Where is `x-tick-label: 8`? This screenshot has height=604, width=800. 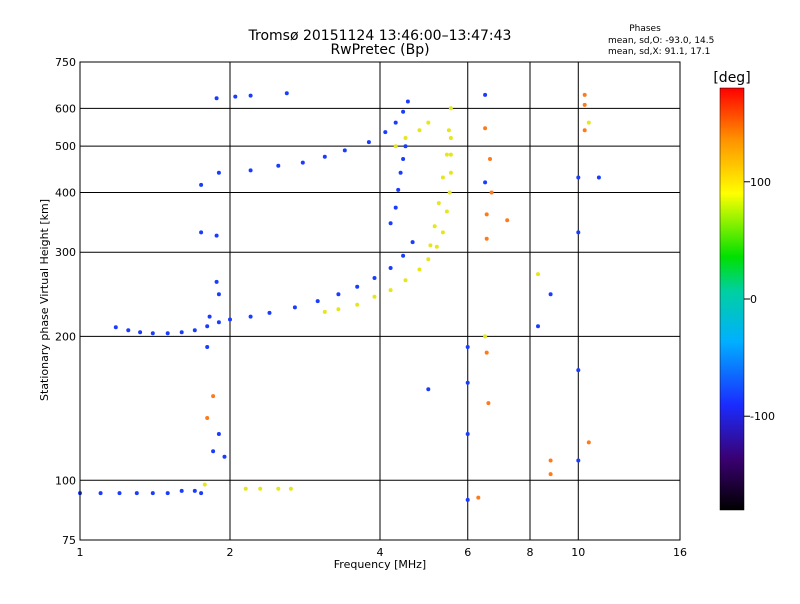
x-tick-label: 8 is located at coordinates (530, 552).